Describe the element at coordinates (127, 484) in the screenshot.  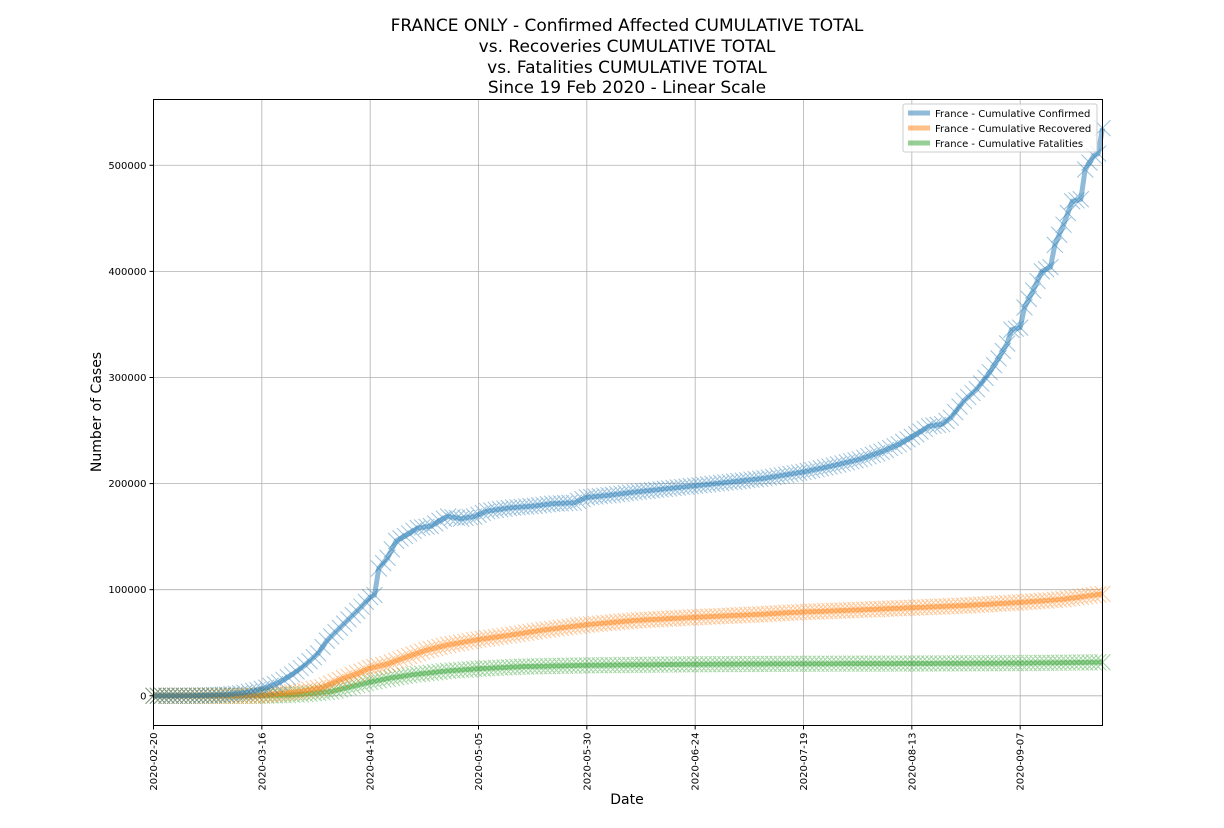
I see `y-tick-label: 200000` at that location.